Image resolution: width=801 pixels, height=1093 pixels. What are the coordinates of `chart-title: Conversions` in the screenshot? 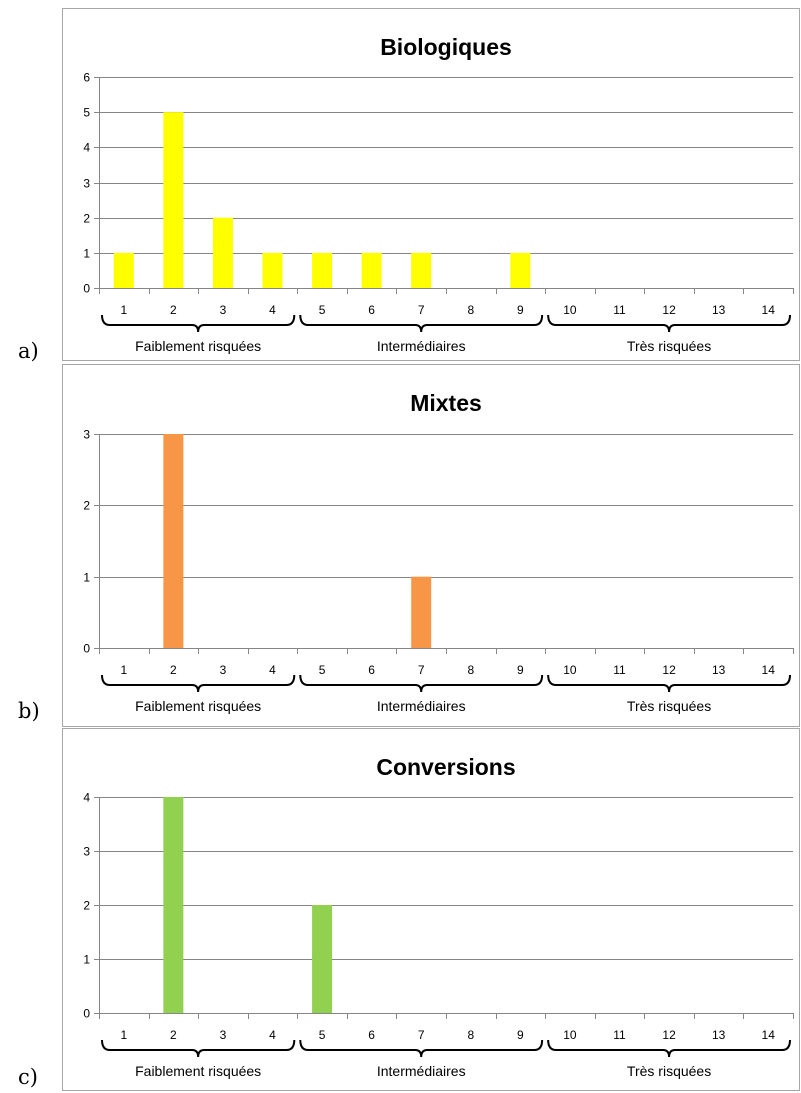 It's located at (445, 767).